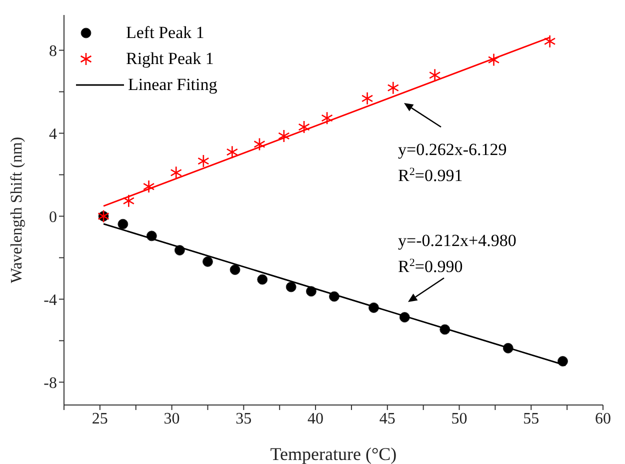  What do you see at coordinates (244, 419) in the screenshot?
I see `x-tick-label: 35` at bounding box center [244, 419].